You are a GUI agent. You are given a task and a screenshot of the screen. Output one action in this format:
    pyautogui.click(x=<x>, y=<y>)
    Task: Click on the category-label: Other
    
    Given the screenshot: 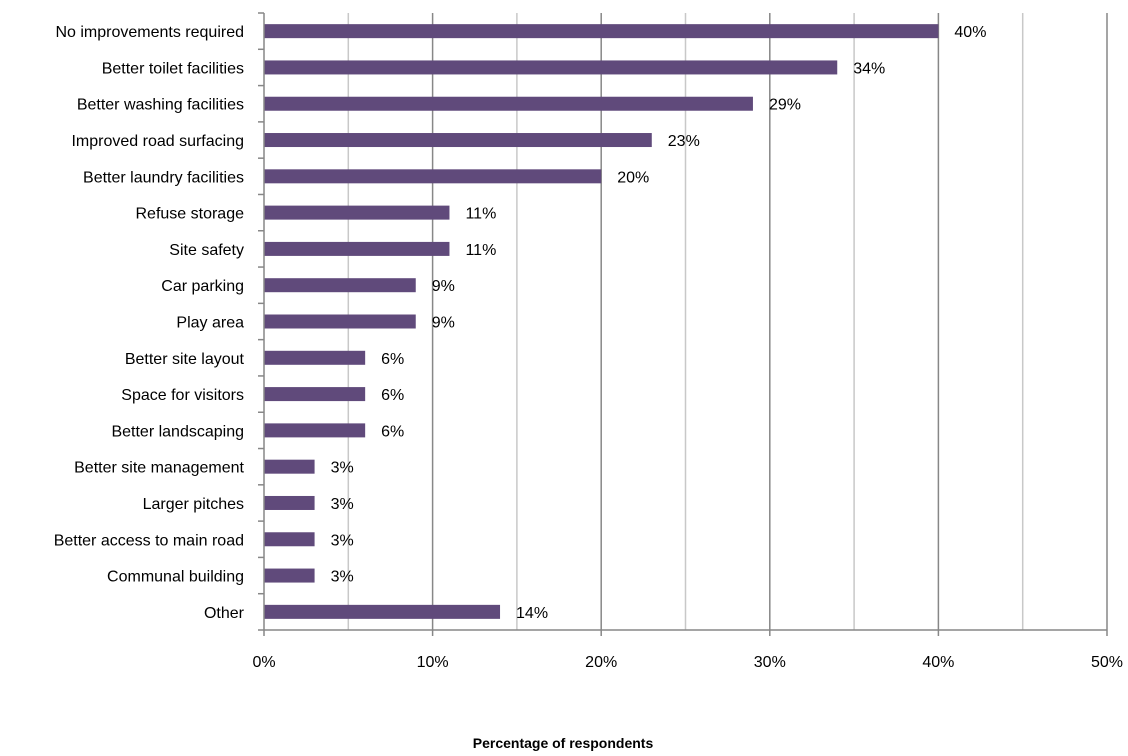 What is the action you would take?
    pyautogui.click(x=224, y=613)
    